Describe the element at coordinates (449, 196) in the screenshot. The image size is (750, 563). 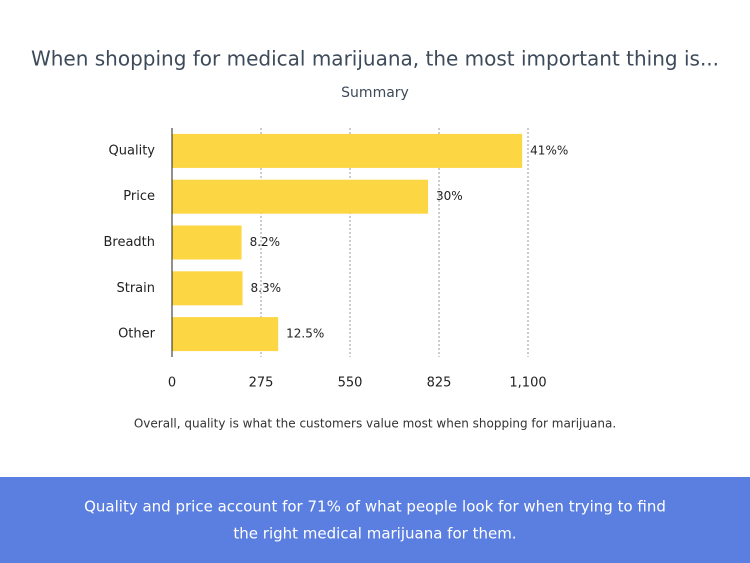
I see `data-label: 30%` at that location.